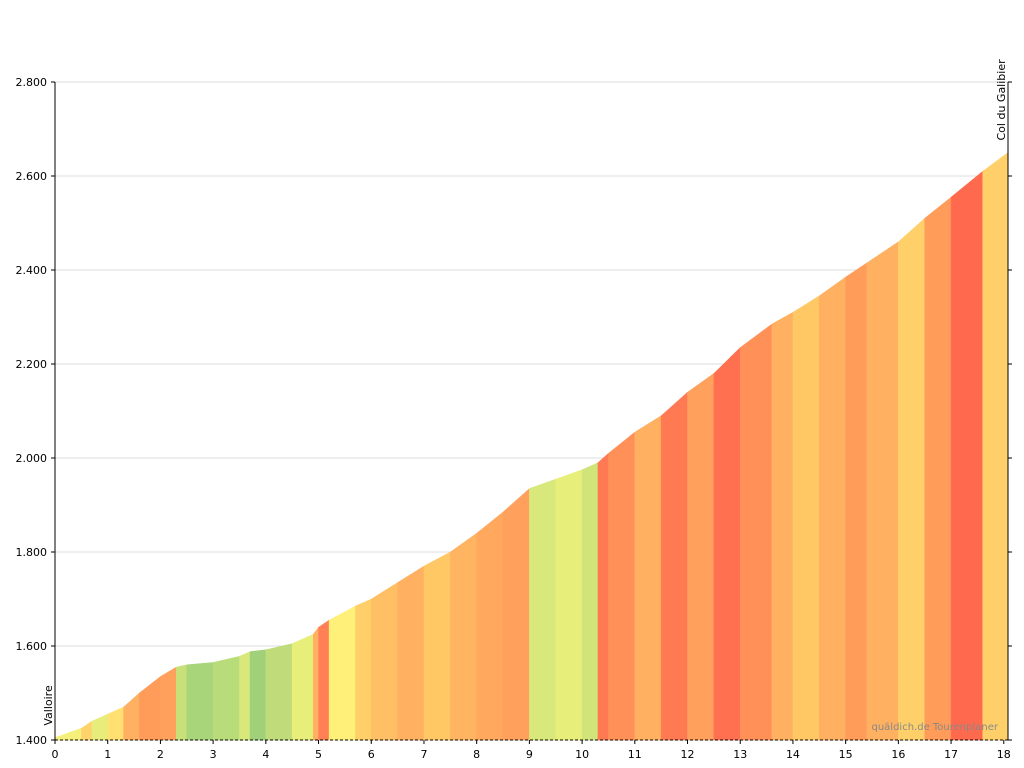 The image size is (1024, 768). What do you see at coordinates (32, 82) in the screenshot?
I see `y-tick-label: 2.800` at bounding box center [32, 82].